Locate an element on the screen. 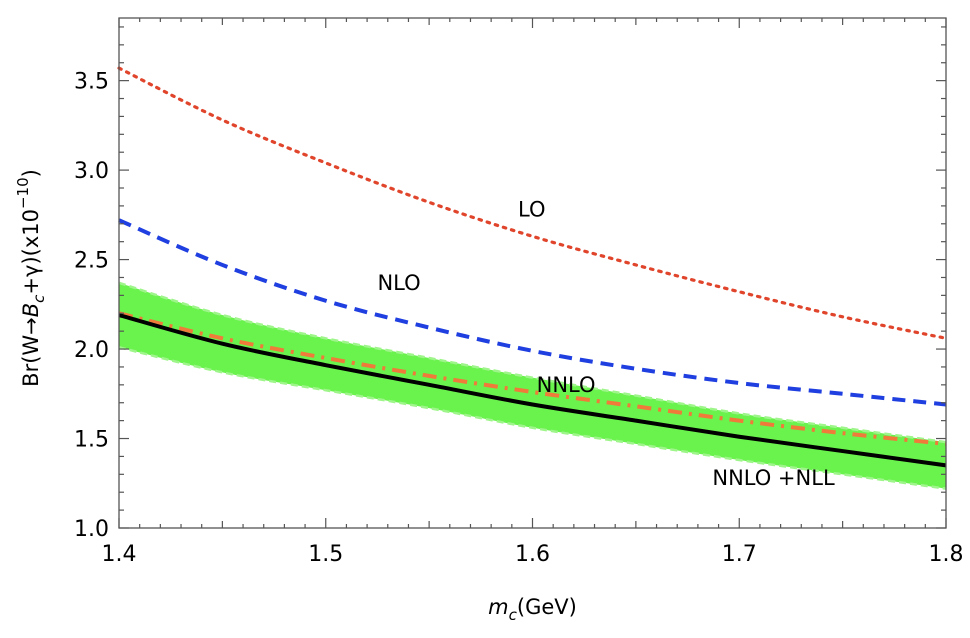  y-tick-label: 2.0 is located at coordinates (91, 350).